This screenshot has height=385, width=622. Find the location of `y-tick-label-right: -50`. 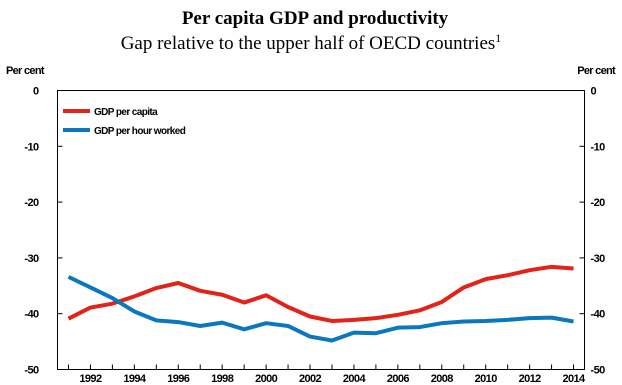

y-tick-label-right: -50 is located at coordinates (598, 371).